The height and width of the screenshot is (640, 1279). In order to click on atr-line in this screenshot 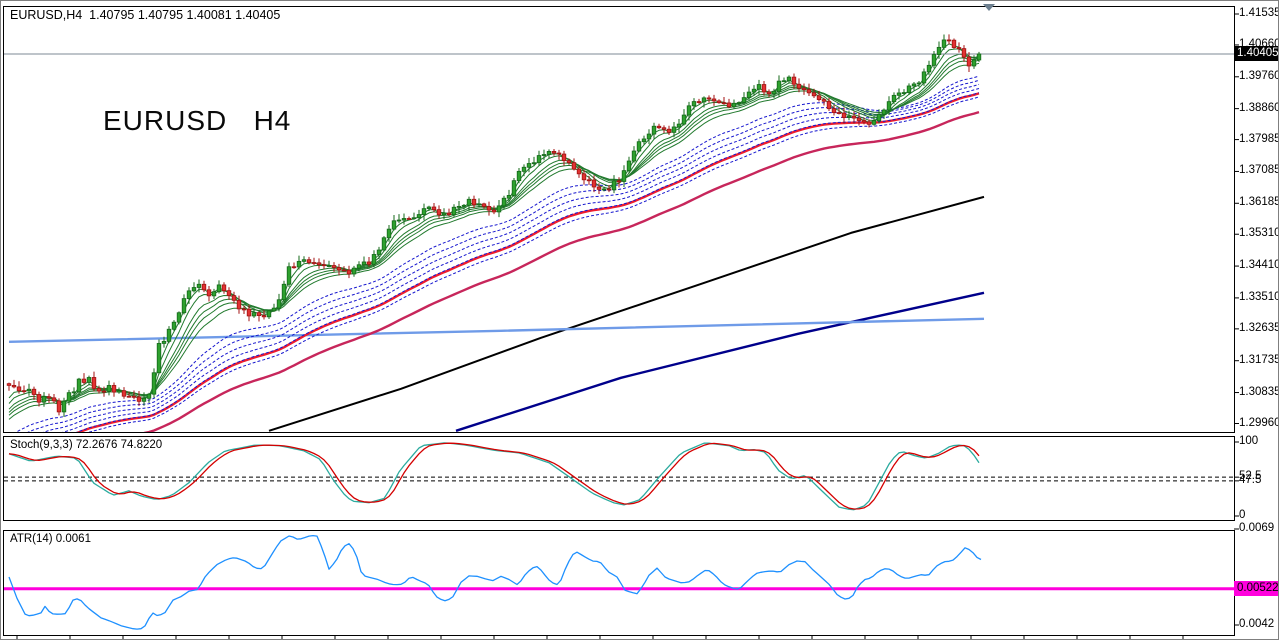, I will do `click(495, 582)`.